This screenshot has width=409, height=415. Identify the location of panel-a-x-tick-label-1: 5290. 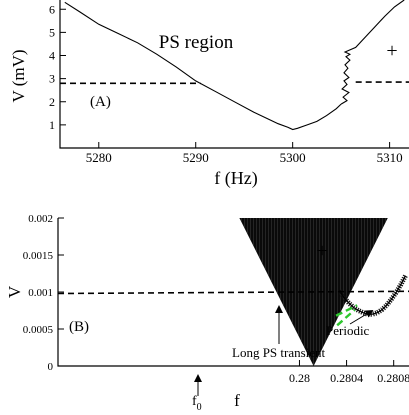
(196, 157).